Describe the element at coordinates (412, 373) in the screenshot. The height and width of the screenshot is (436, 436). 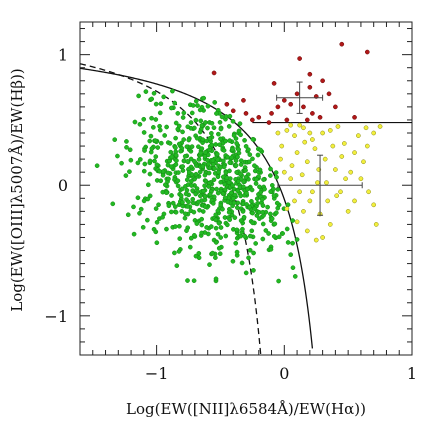
I see `x-tick-label: 1` at that location.